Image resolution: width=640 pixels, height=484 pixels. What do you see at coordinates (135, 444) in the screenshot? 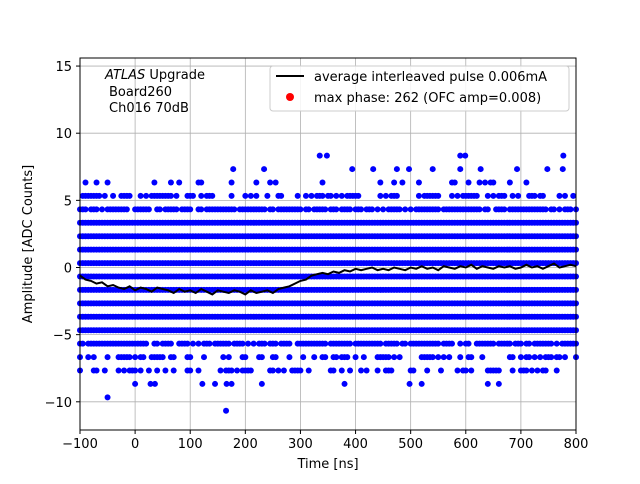
I see `x-tick-label: 0` at bounding box center [135, 444].